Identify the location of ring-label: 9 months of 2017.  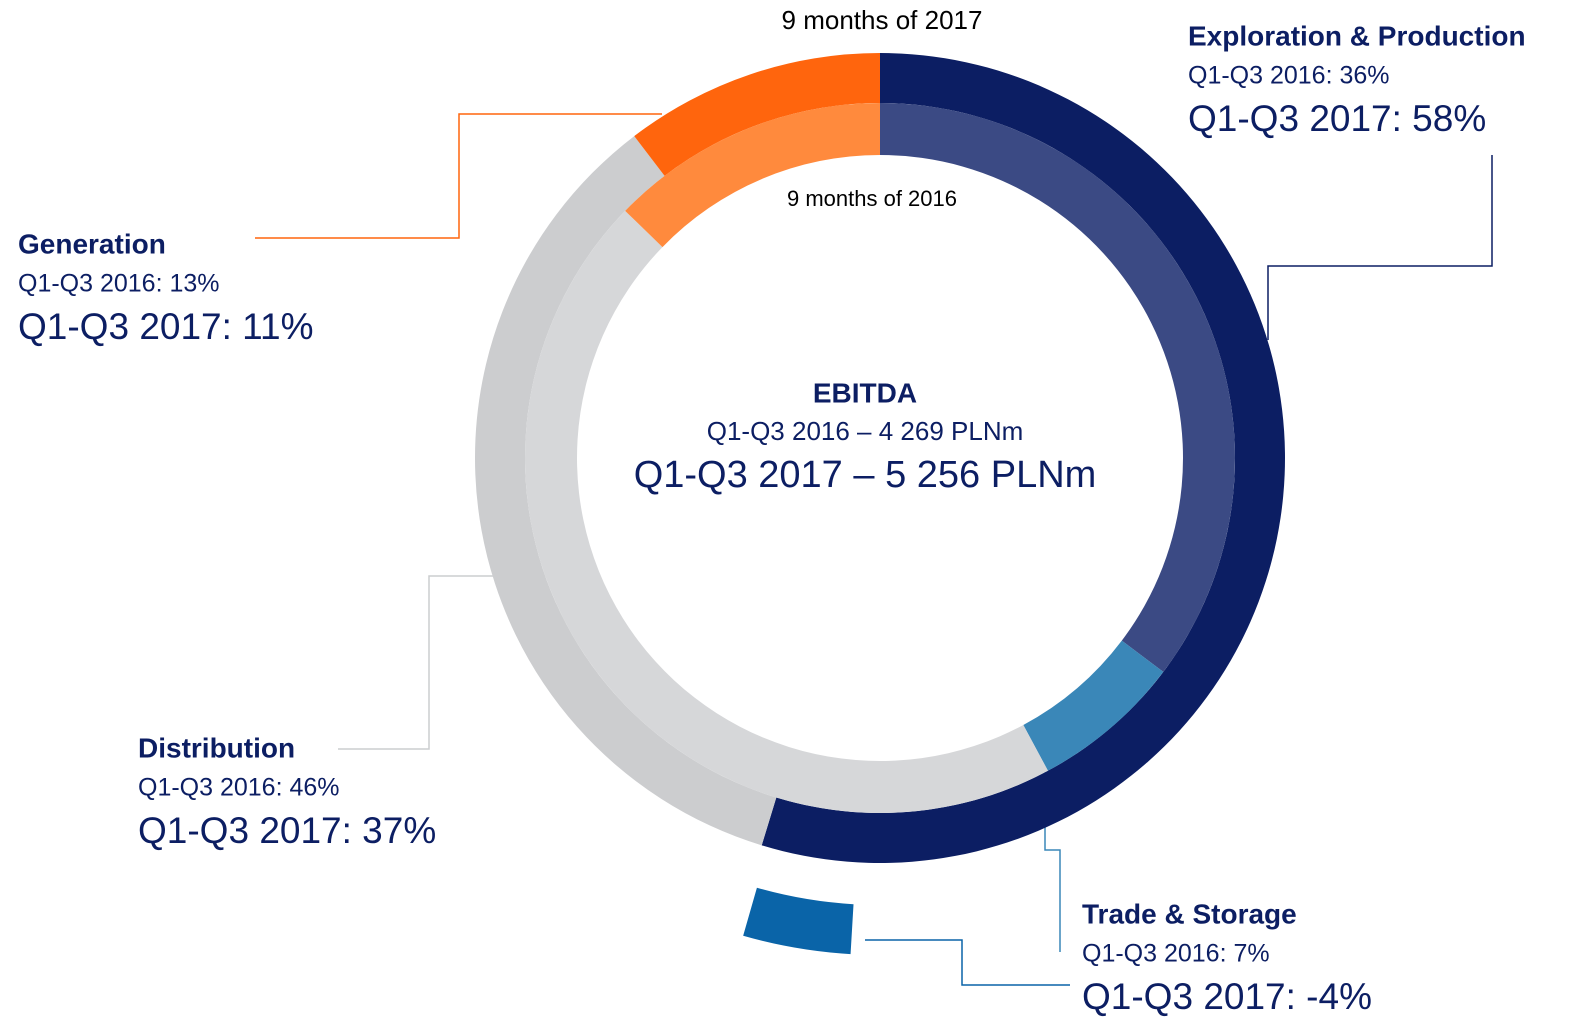
(882, 20).